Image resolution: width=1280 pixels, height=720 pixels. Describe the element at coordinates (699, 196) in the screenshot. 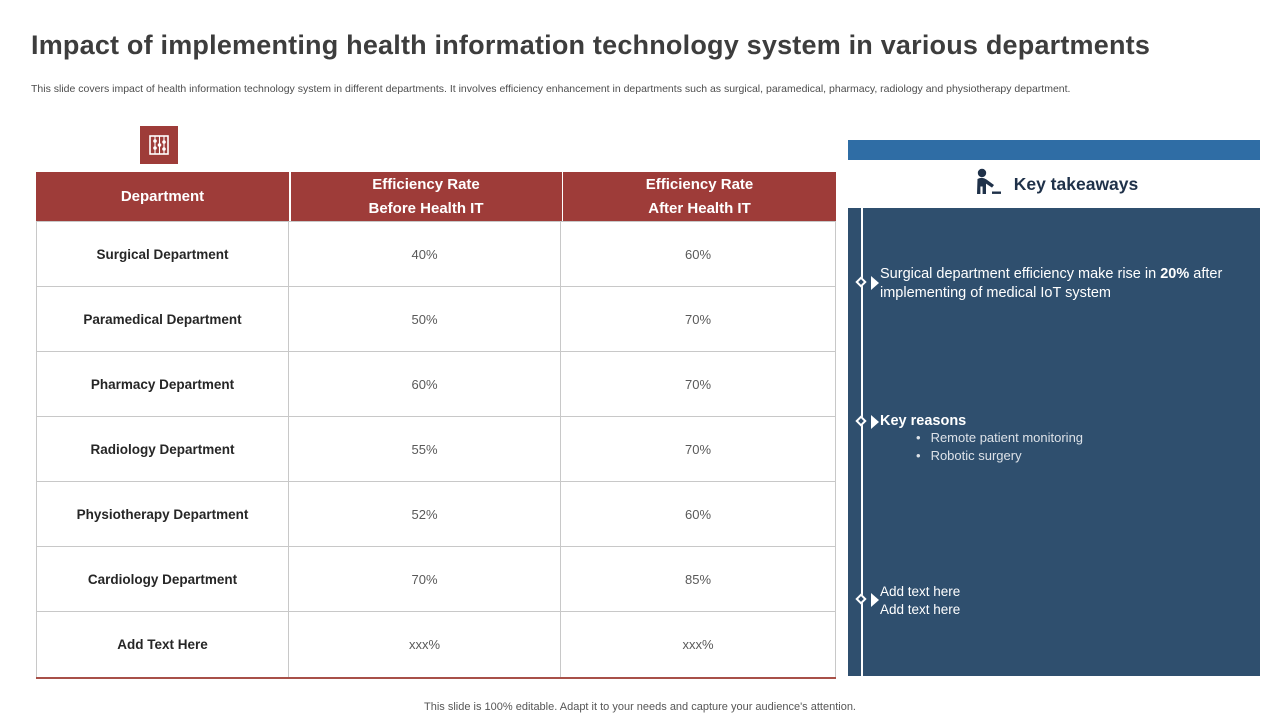

I see `header-after: Efficiency Rate After Health IT` at that location.